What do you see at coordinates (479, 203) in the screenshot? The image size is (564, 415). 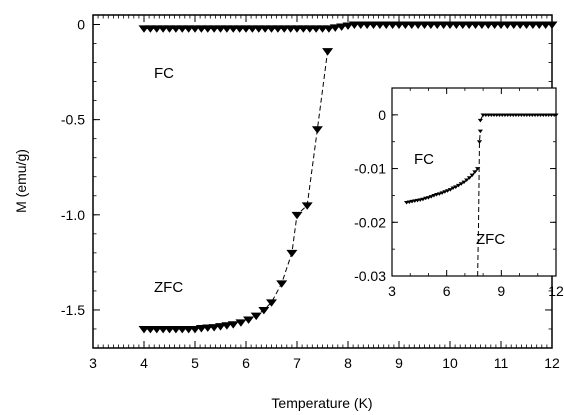 I see `inset-line-zfc` at bounding box center [479, 203].